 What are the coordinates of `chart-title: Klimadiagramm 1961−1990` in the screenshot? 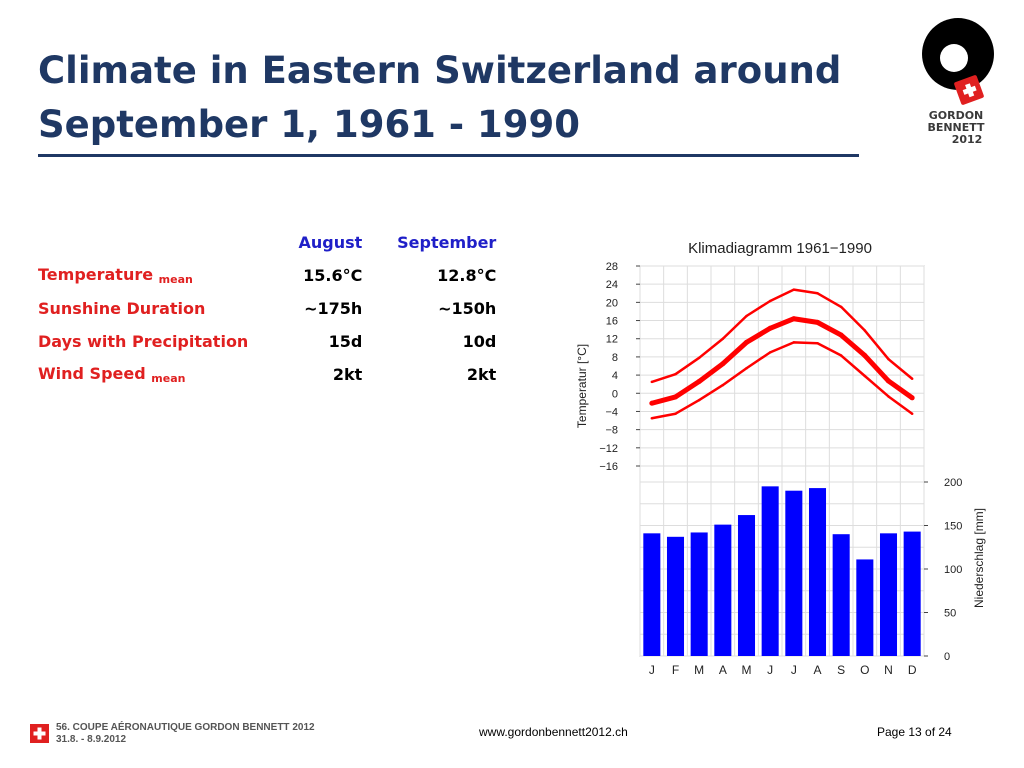 It's located at (780, 248).